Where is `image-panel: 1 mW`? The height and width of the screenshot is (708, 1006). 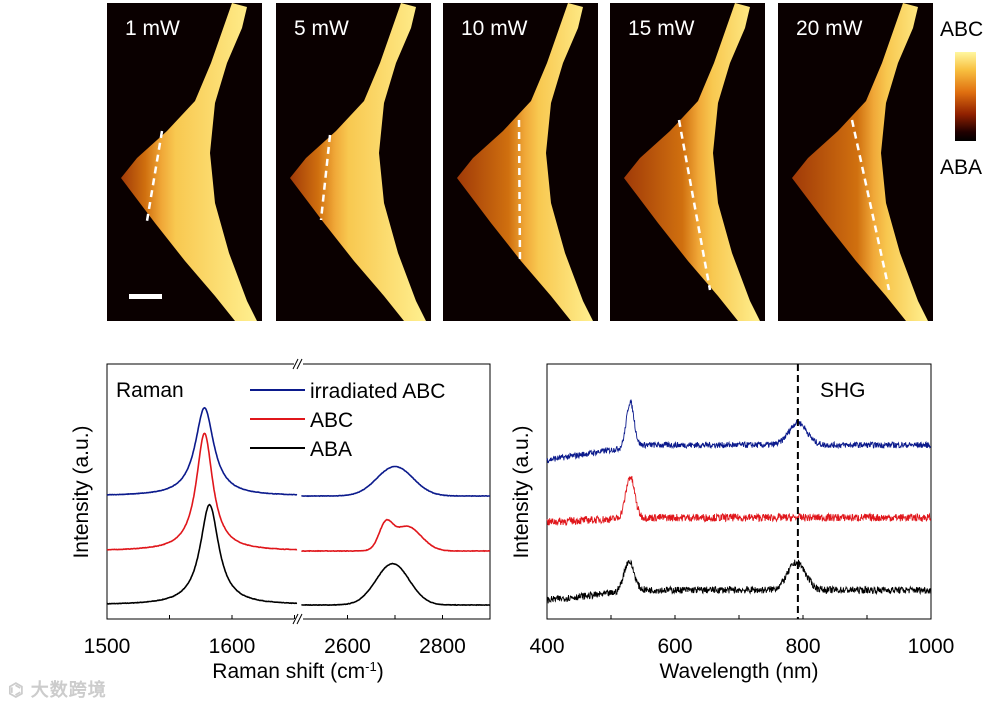
image-panel: 1 mW is located at coordinates (184, 162).